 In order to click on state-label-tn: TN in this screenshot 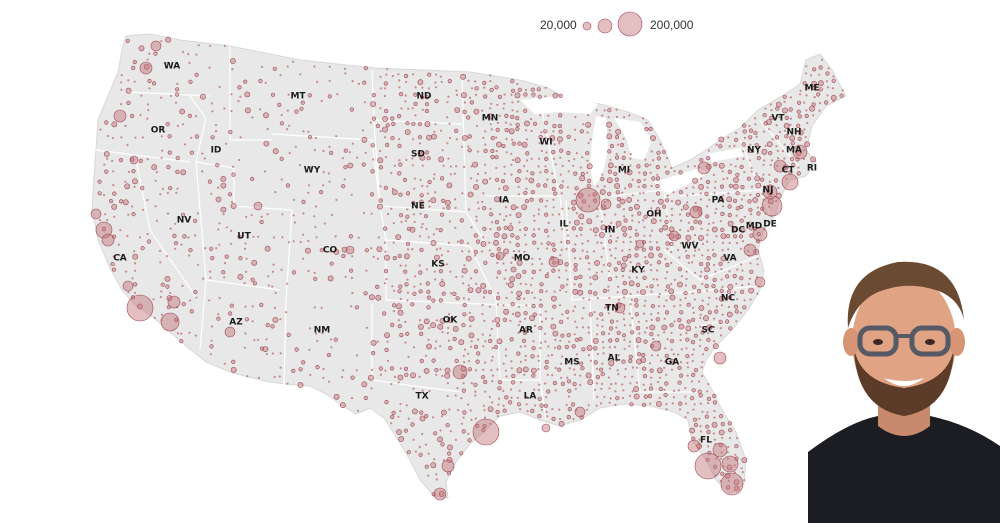, I will do `click(612, 309)`.